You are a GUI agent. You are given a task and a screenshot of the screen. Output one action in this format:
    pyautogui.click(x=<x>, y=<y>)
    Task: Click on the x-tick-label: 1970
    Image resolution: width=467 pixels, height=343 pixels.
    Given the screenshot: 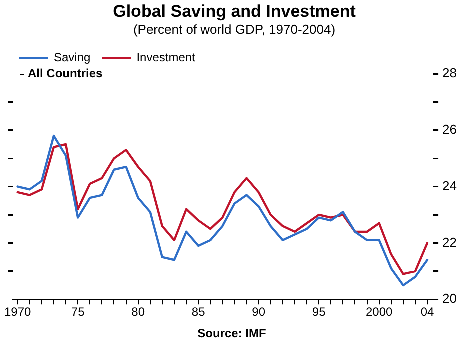 What is the action you would take?
    pyautogui.click(x=18, y=312)
    